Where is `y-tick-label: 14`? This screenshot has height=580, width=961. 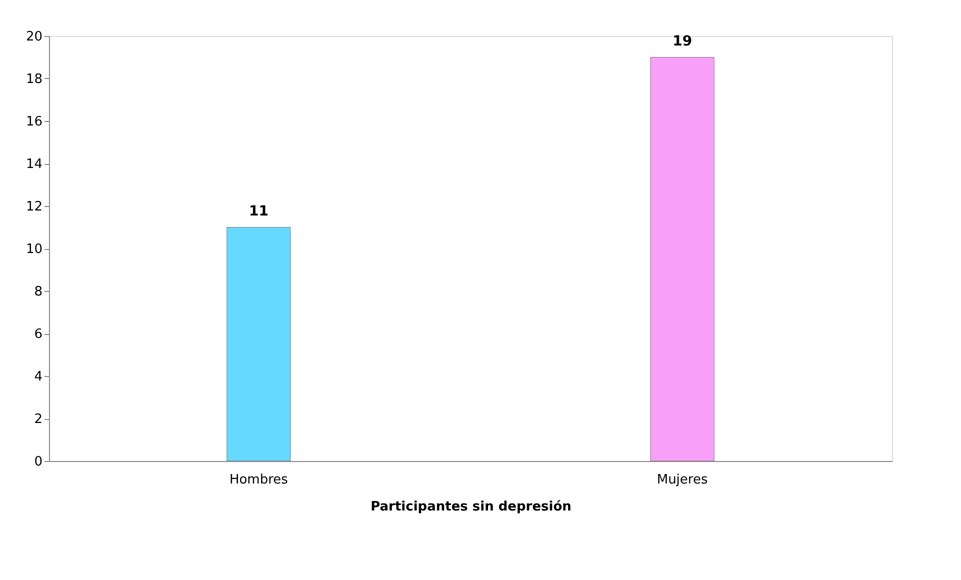
y-tick-label: 14 is located at coordinates (34, 164).